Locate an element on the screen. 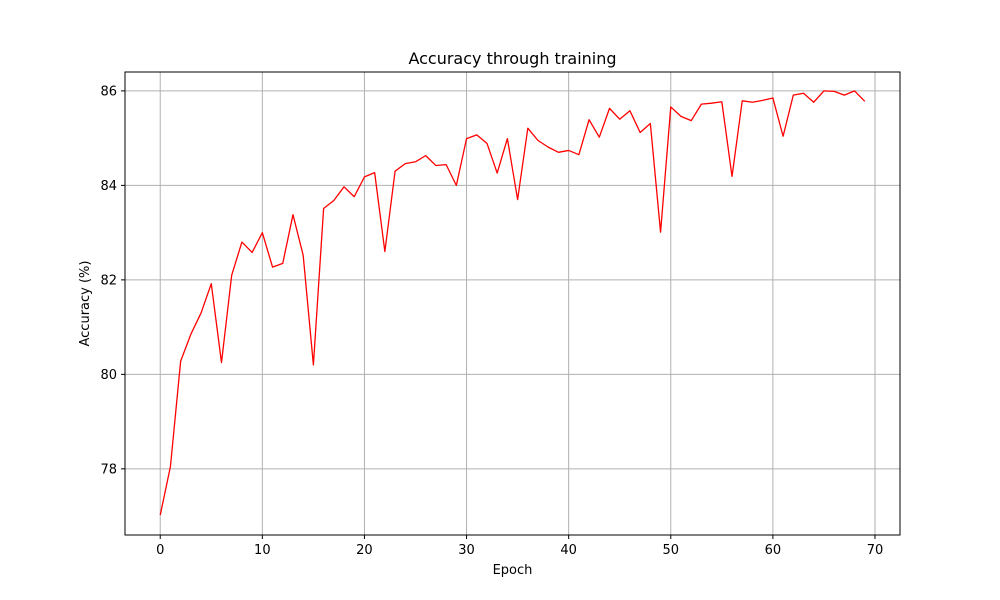 This screenshot has height=600, width=1000. y-tick-label: 78 is located at coordinates (108, 469).